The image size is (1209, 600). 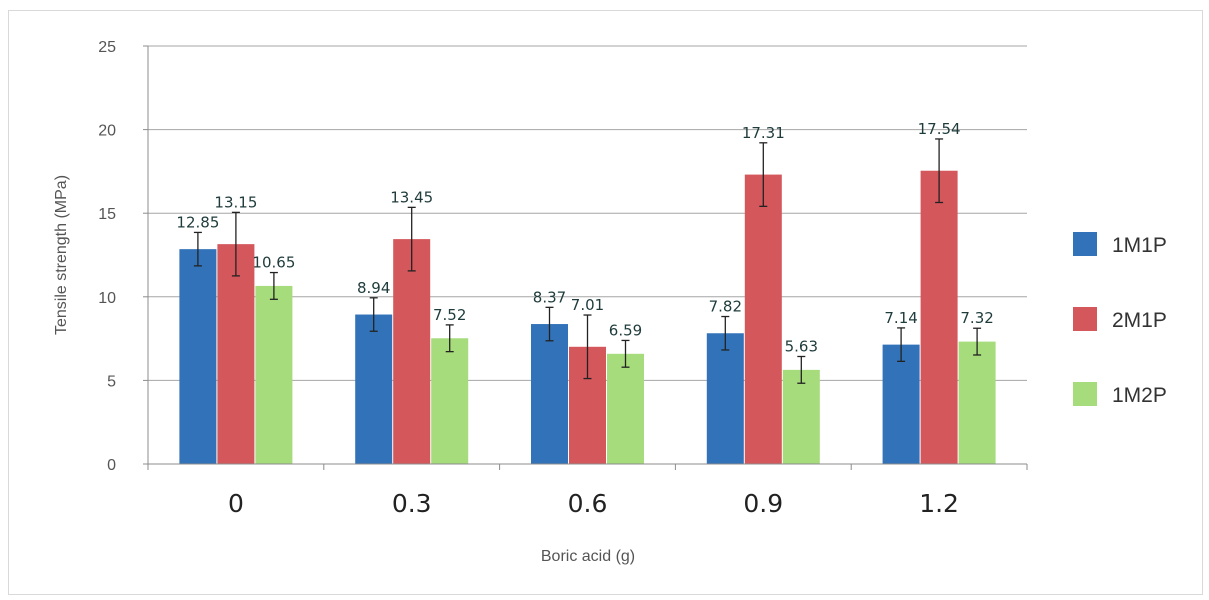 What do you see at coordinates (107, 214) in the screenshot?
I see `y-tick-label: 15` at bounding box center [107, 214].